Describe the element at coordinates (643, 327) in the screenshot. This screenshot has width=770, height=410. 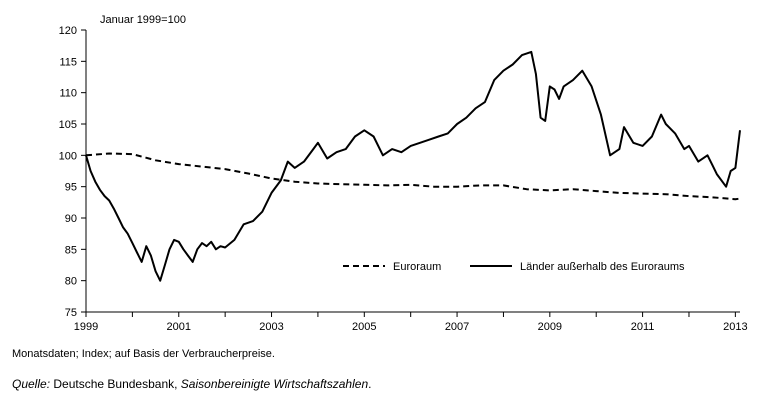
I see `x-tick-label: 2011` at that location.